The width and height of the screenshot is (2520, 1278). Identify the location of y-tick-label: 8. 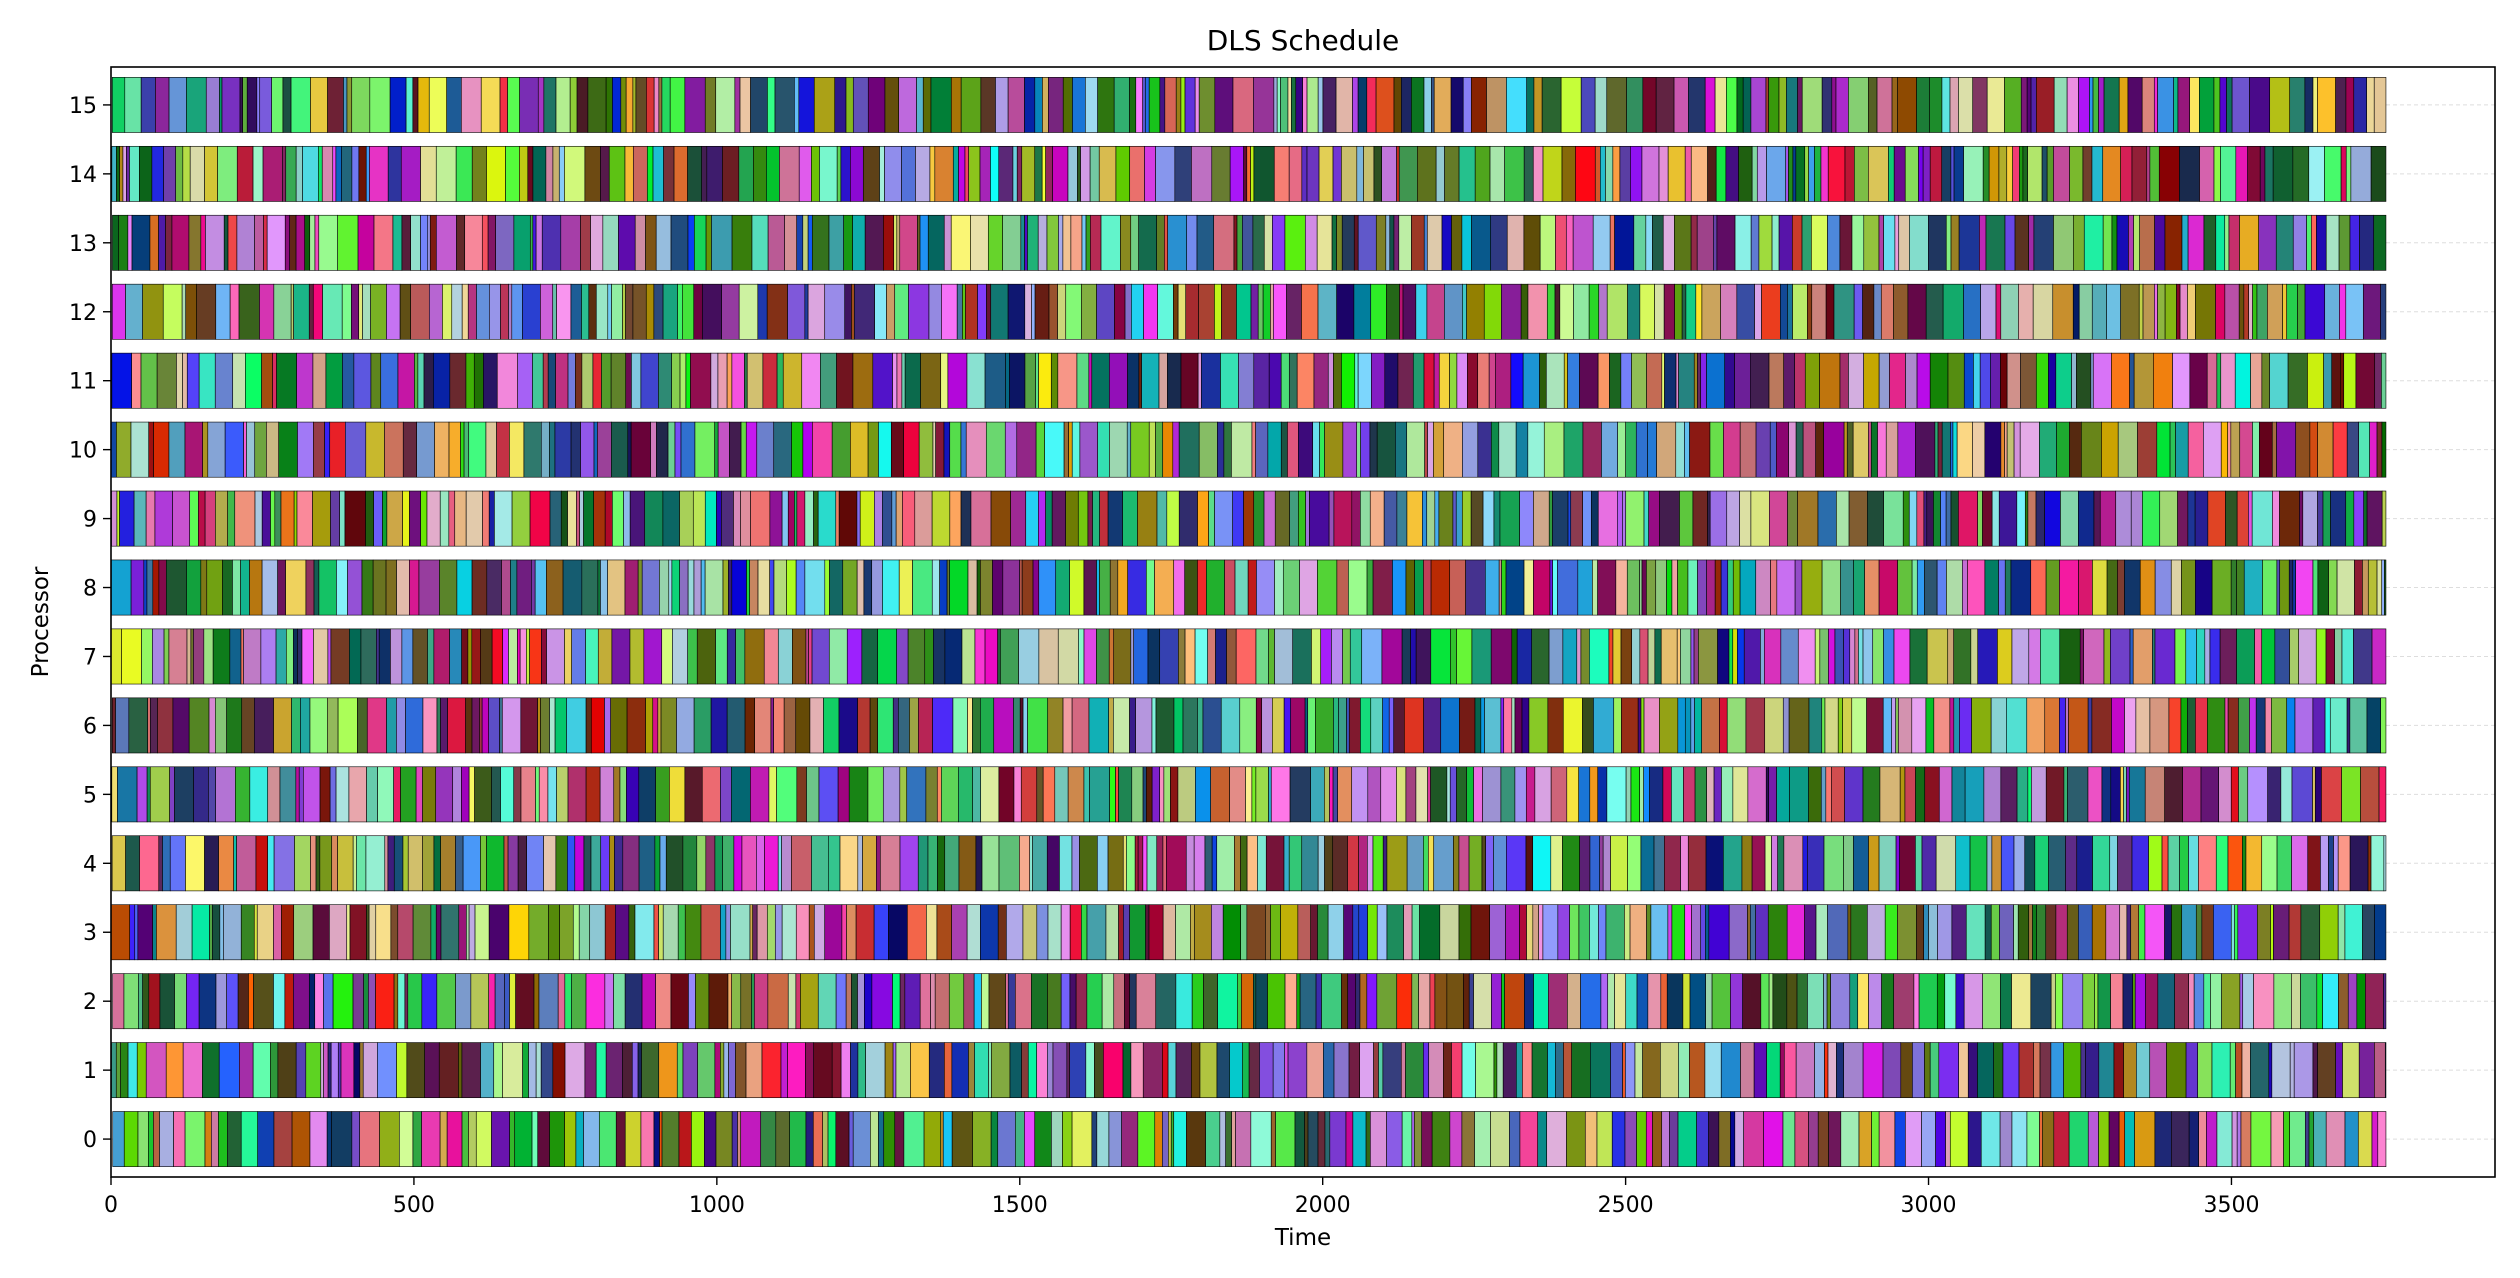
(90, 589).